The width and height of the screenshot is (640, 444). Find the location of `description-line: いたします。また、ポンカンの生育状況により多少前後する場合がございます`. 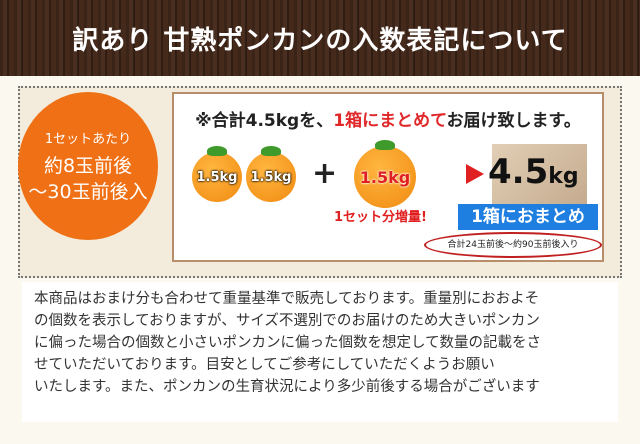

description-line: いたします。また、ポンカンの生育状況により多少前後する場合がございます is located at coordinates (287, 387).